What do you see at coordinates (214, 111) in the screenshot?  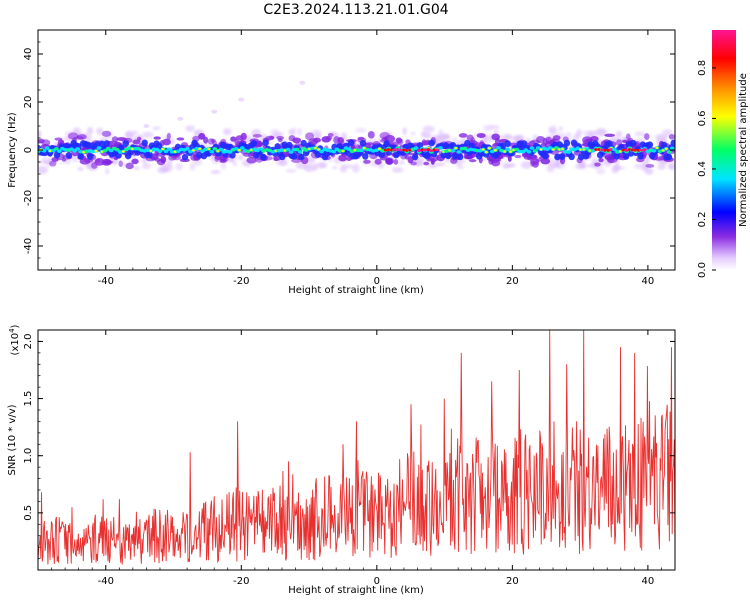 I see `heatmap-outlier-blob` at bounding box center [214, 111].